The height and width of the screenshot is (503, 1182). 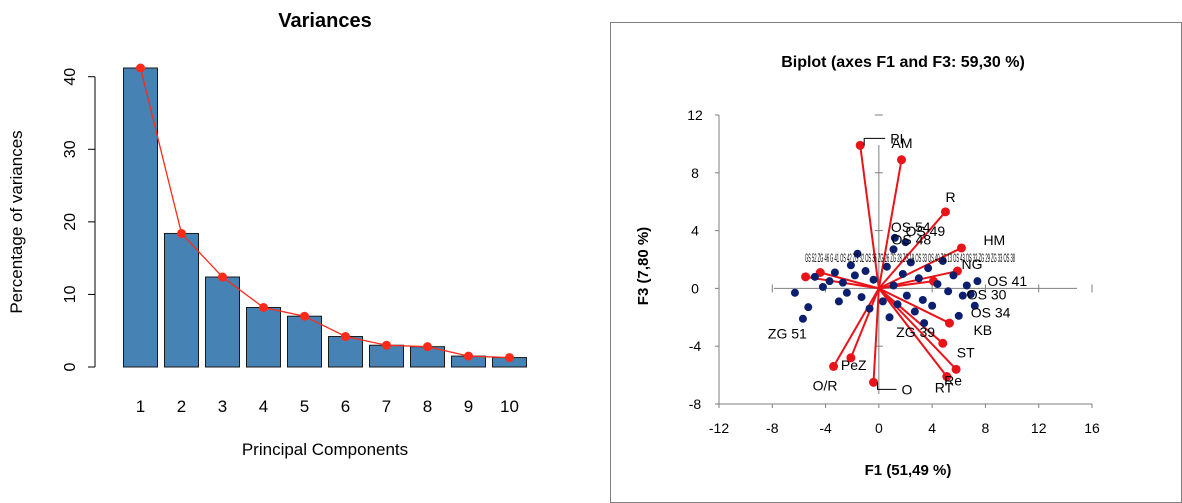 I want to click on biplot-x-tick-label: 0, so click(x=879, y=428).